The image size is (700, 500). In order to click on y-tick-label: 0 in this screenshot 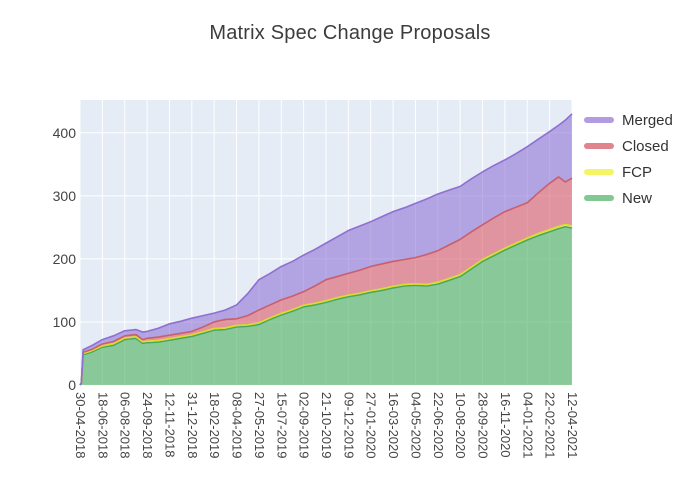, I will do `click(72, 385)`.